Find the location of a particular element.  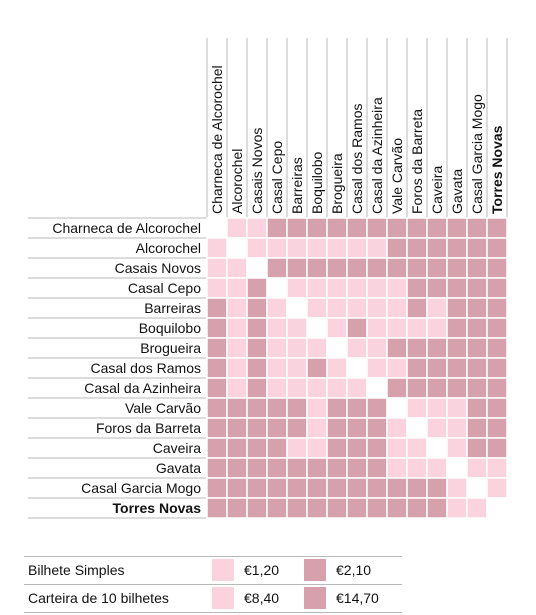

legend-price-light: €1,20 is located at coordinates (262, 570).